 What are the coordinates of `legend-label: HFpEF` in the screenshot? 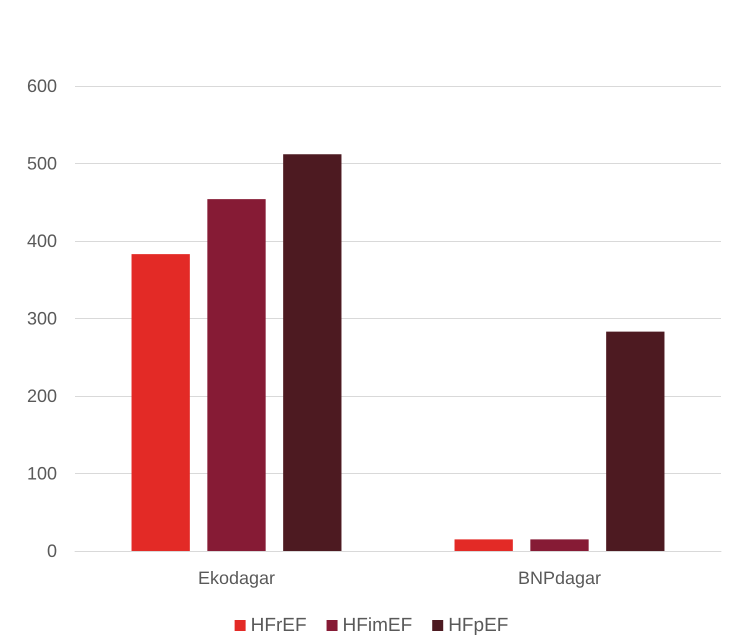 It's located at (478, 625).